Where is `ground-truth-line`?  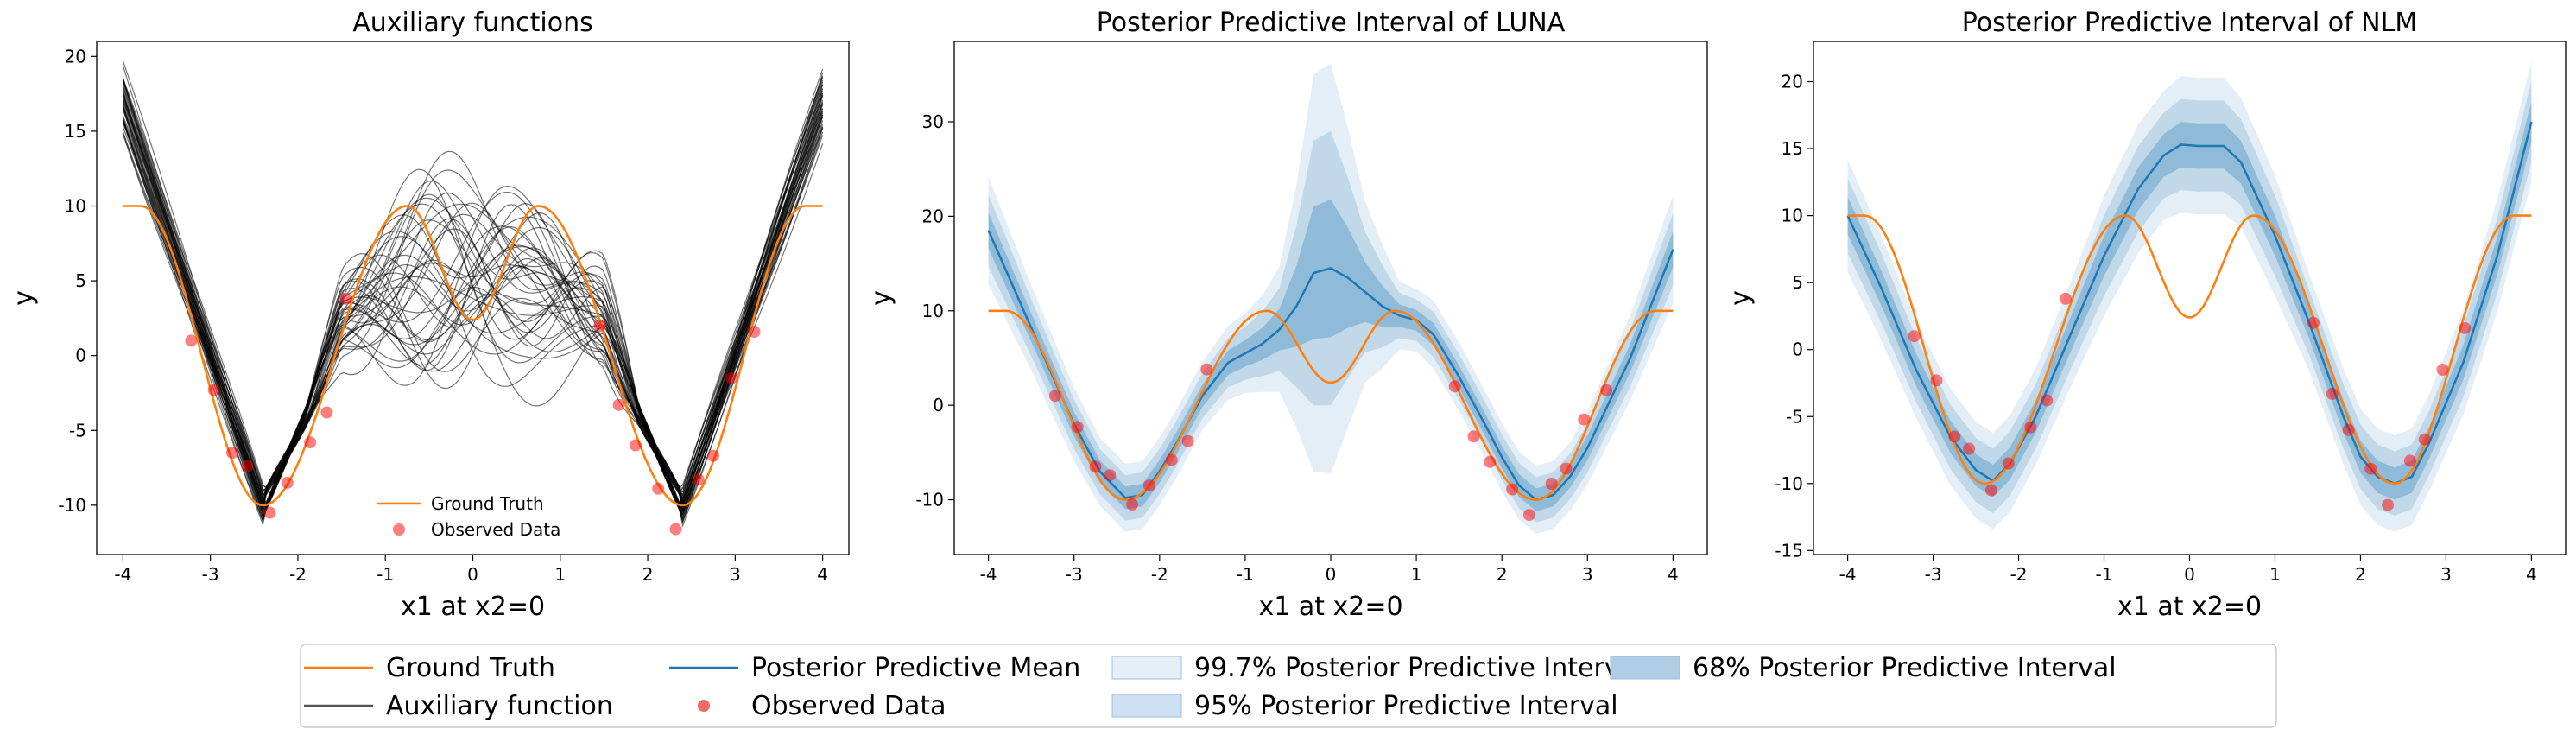
ground-truth-line is located at coordinates (473, 356).